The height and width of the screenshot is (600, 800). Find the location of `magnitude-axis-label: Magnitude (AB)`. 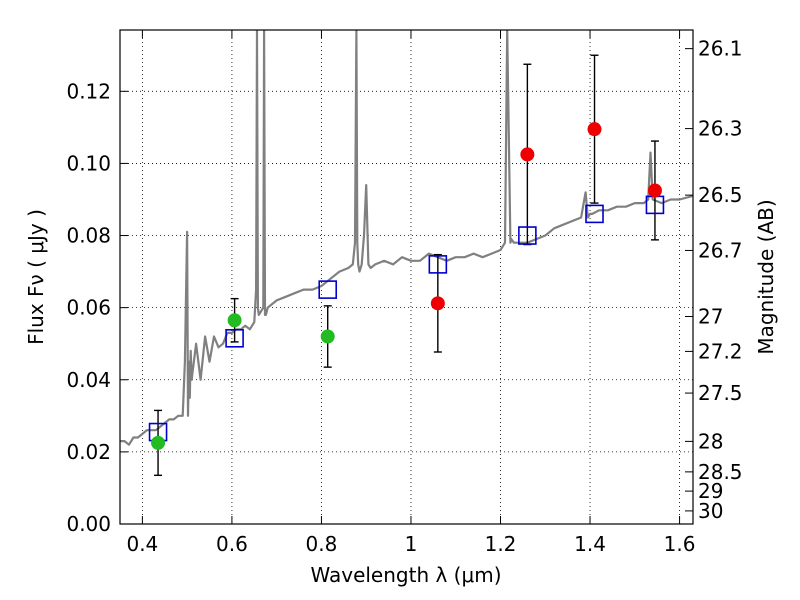

magnitude-axis-label: Magnitude (AB) is located at coordinates (766, 276).